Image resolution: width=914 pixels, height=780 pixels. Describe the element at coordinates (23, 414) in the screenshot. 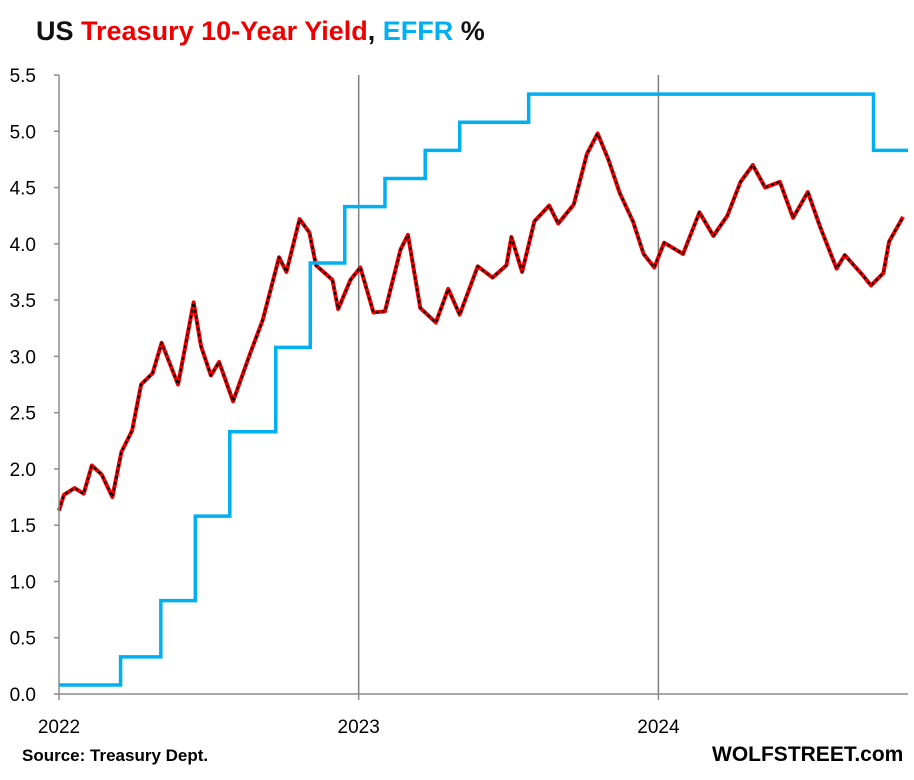

I see `y-tick-label: 2.5` at that location.